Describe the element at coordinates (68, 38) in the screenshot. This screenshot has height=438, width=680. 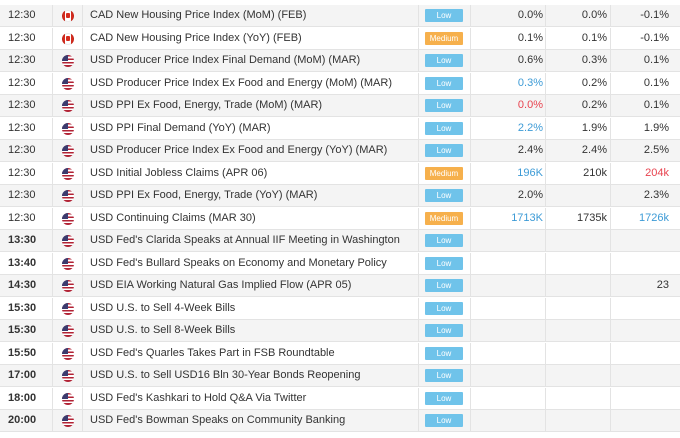
I see `canada-flag-icon` at that location.